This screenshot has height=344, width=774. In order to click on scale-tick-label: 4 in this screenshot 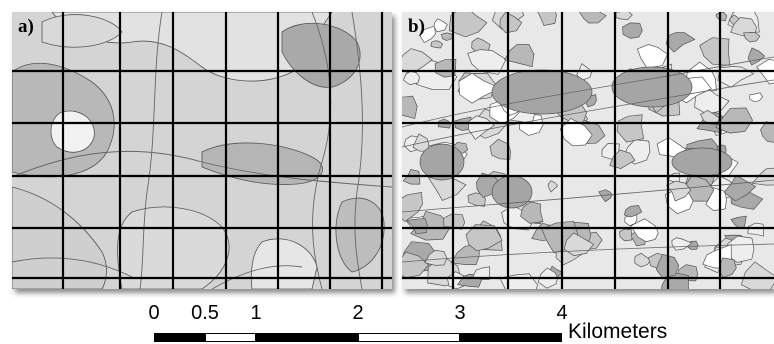, I will do `click(561, 313)`.